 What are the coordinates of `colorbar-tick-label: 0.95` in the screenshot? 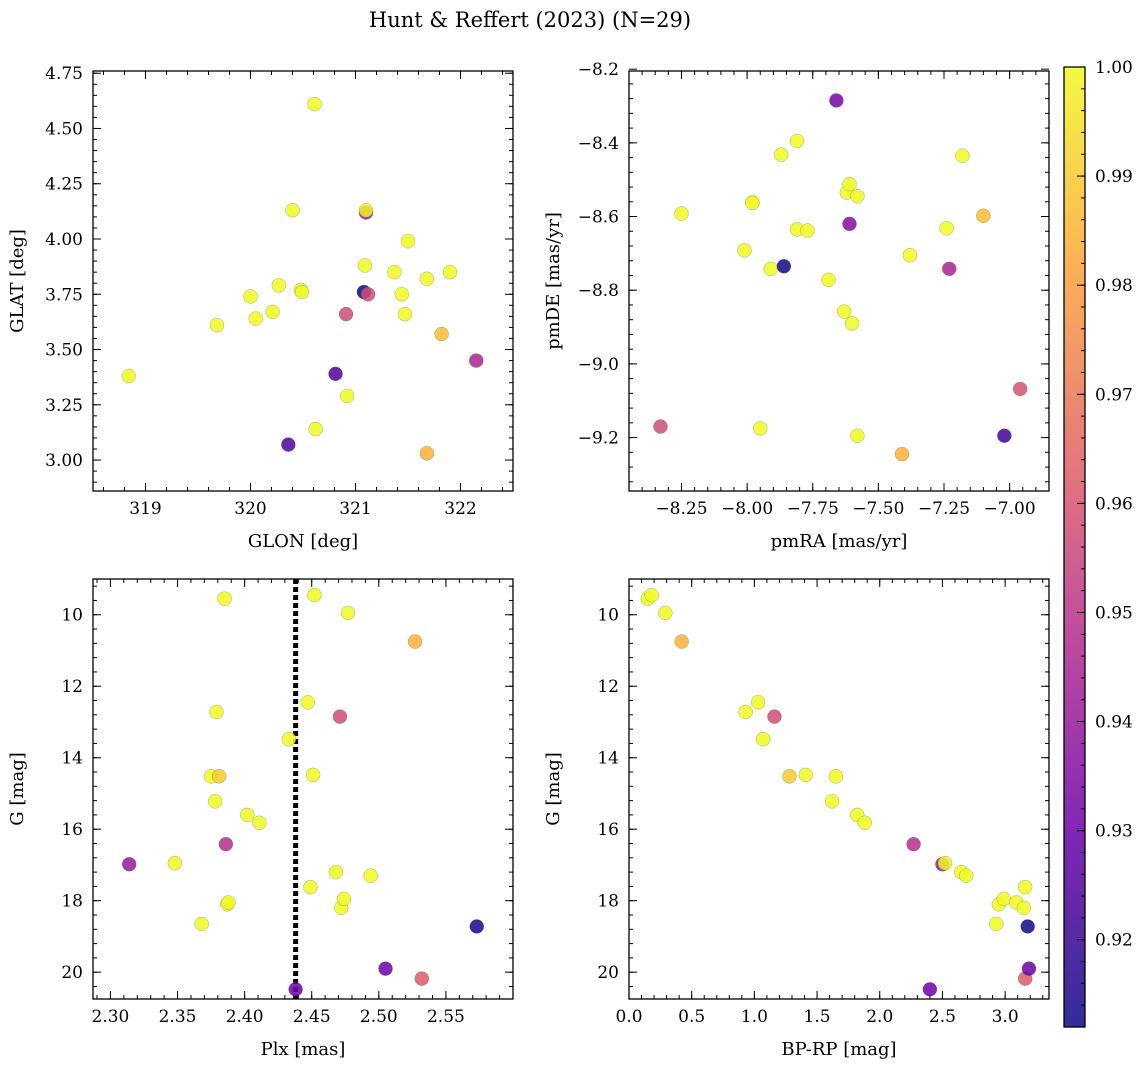 It's located at (1114, 613).